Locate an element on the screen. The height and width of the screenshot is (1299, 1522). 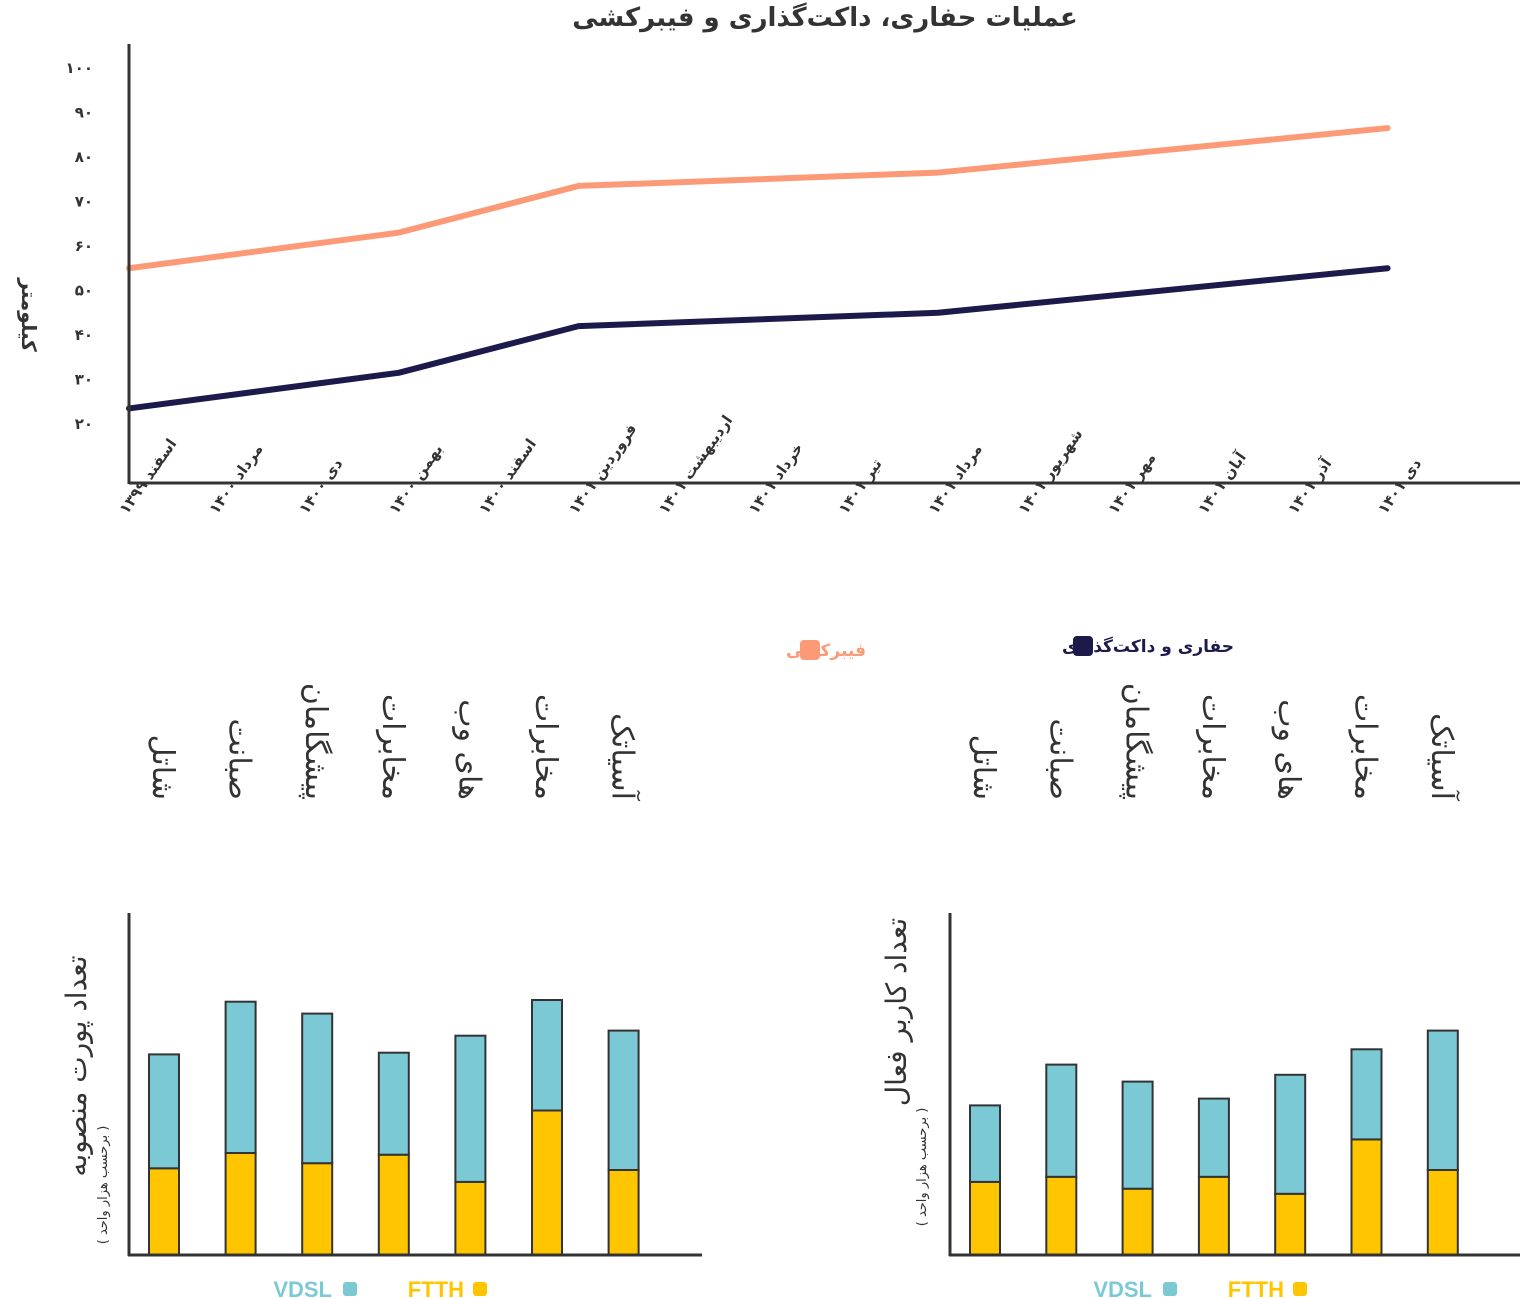
ports-category-label: آسیاتک is located at coordinates (623, 757).